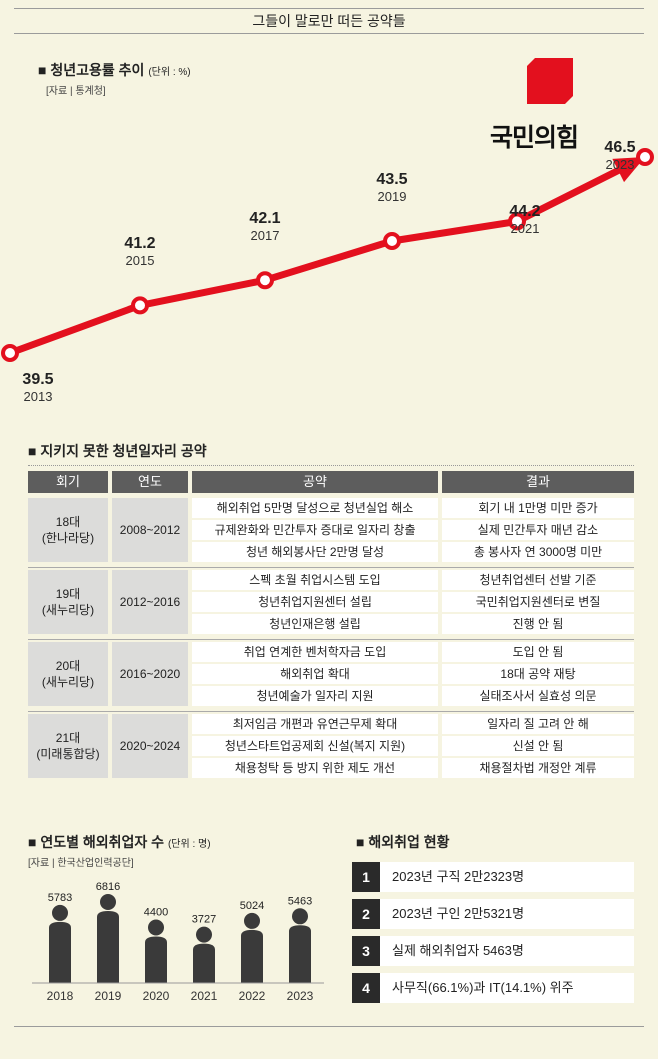  I want to click on employment-title: 청년고용률 추이, so click(97, 70).